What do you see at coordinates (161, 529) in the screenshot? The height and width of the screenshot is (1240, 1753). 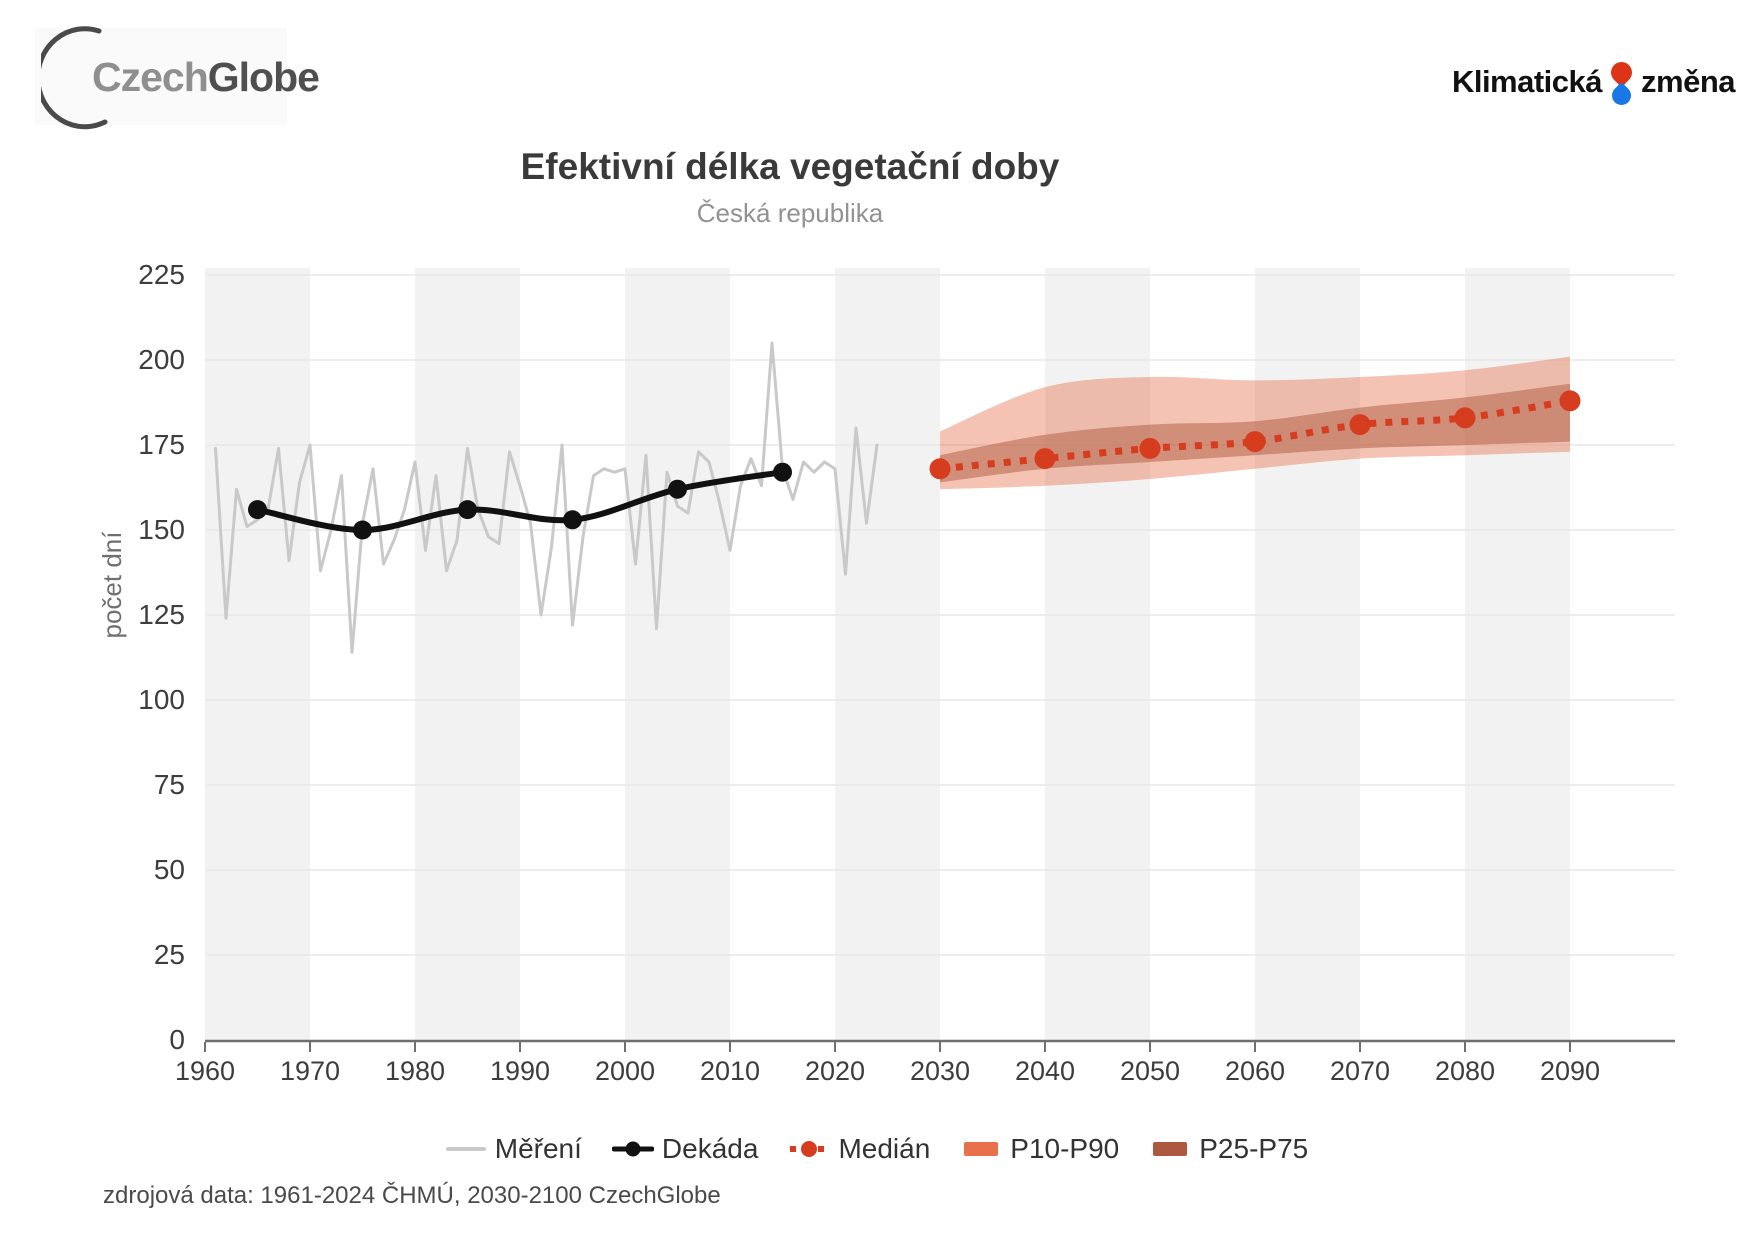 I see `y-tick-label-150: 150` at bounding box center [161, 529].